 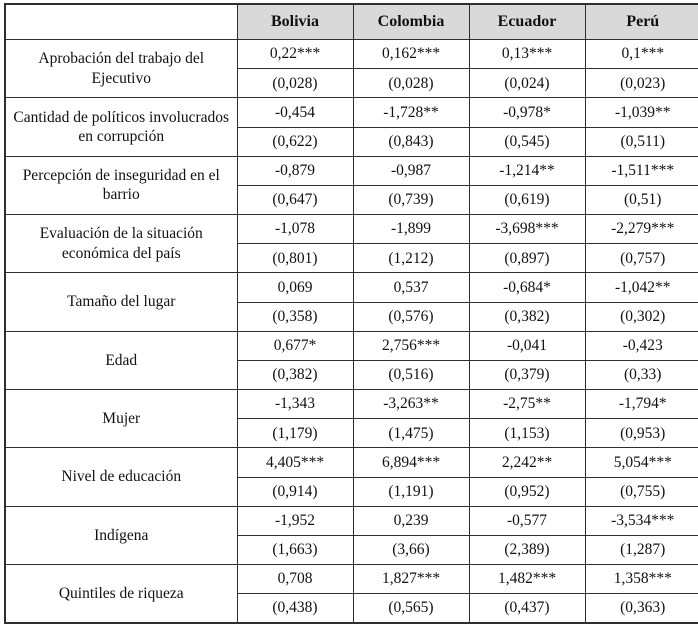 I want to click on coefficient-cell: -0,879, so click(x=295, y=170).